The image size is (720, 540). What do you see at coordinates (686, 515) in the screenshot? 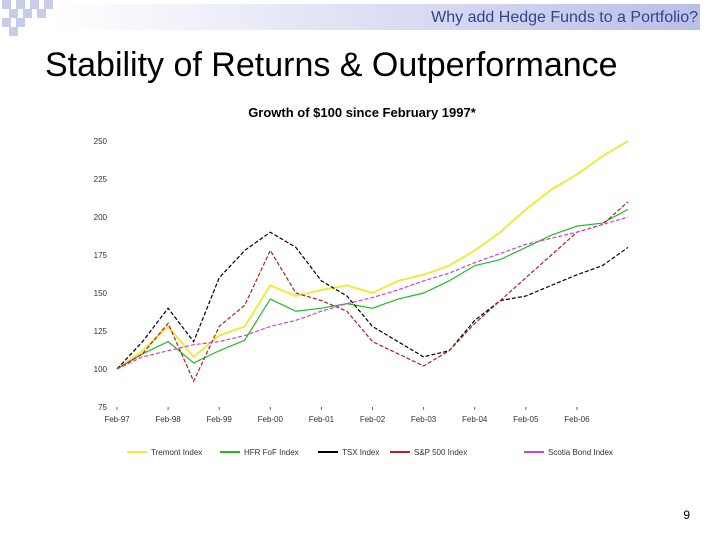
I see `page-number: 9` at bounding box center [686, 515].